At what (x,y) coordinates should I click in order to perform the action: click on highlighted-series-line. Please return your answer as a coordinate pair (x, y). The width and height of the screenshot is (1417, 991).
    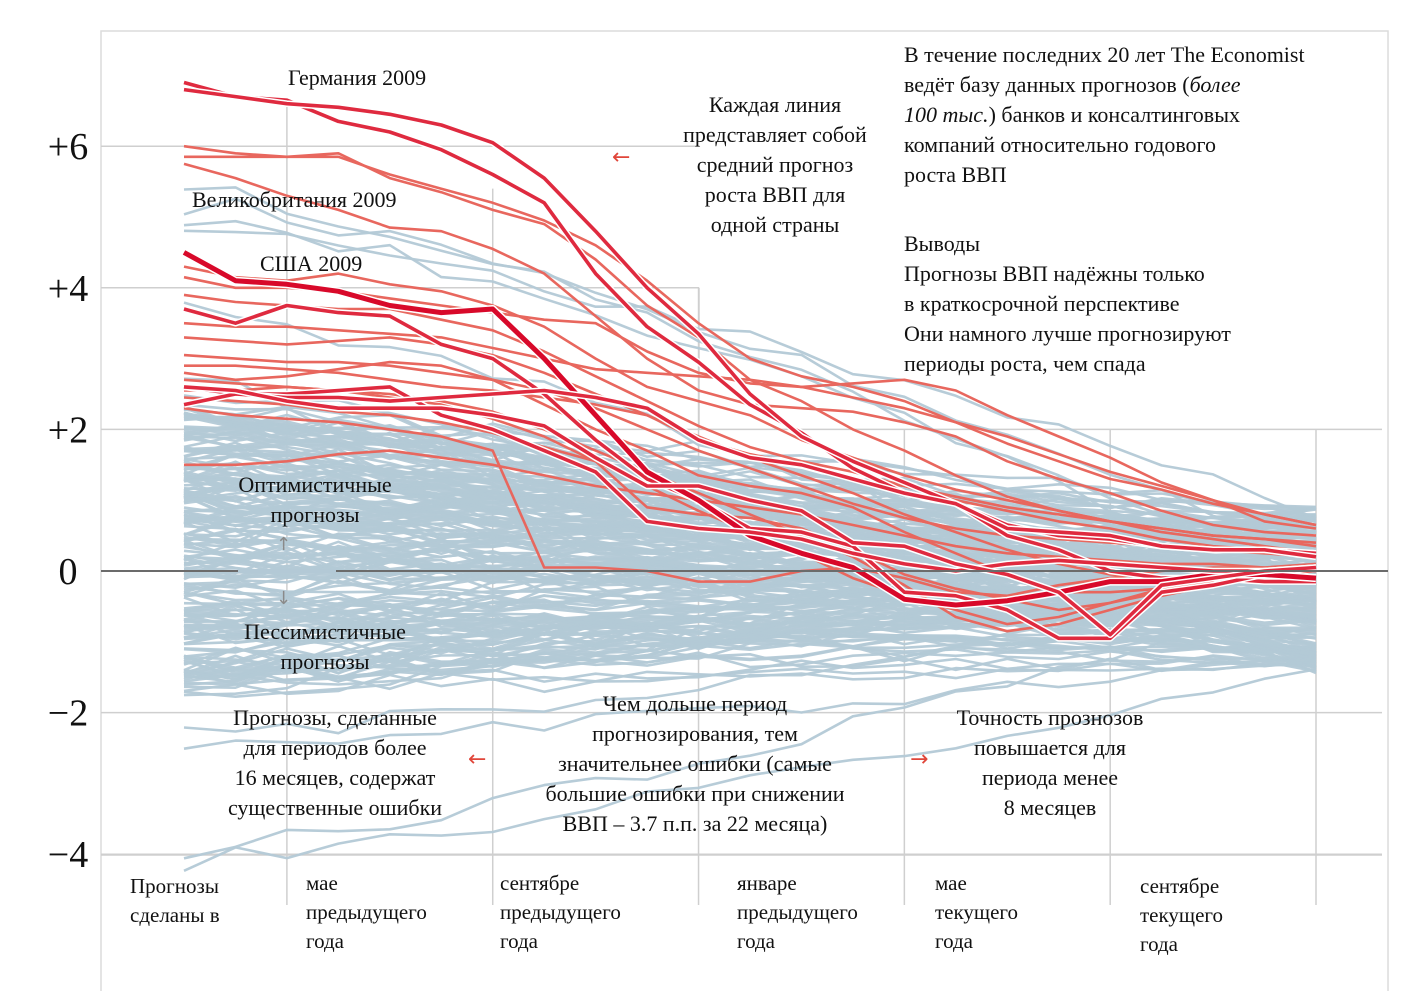
    Looking at the image, I should click on (750, 473).